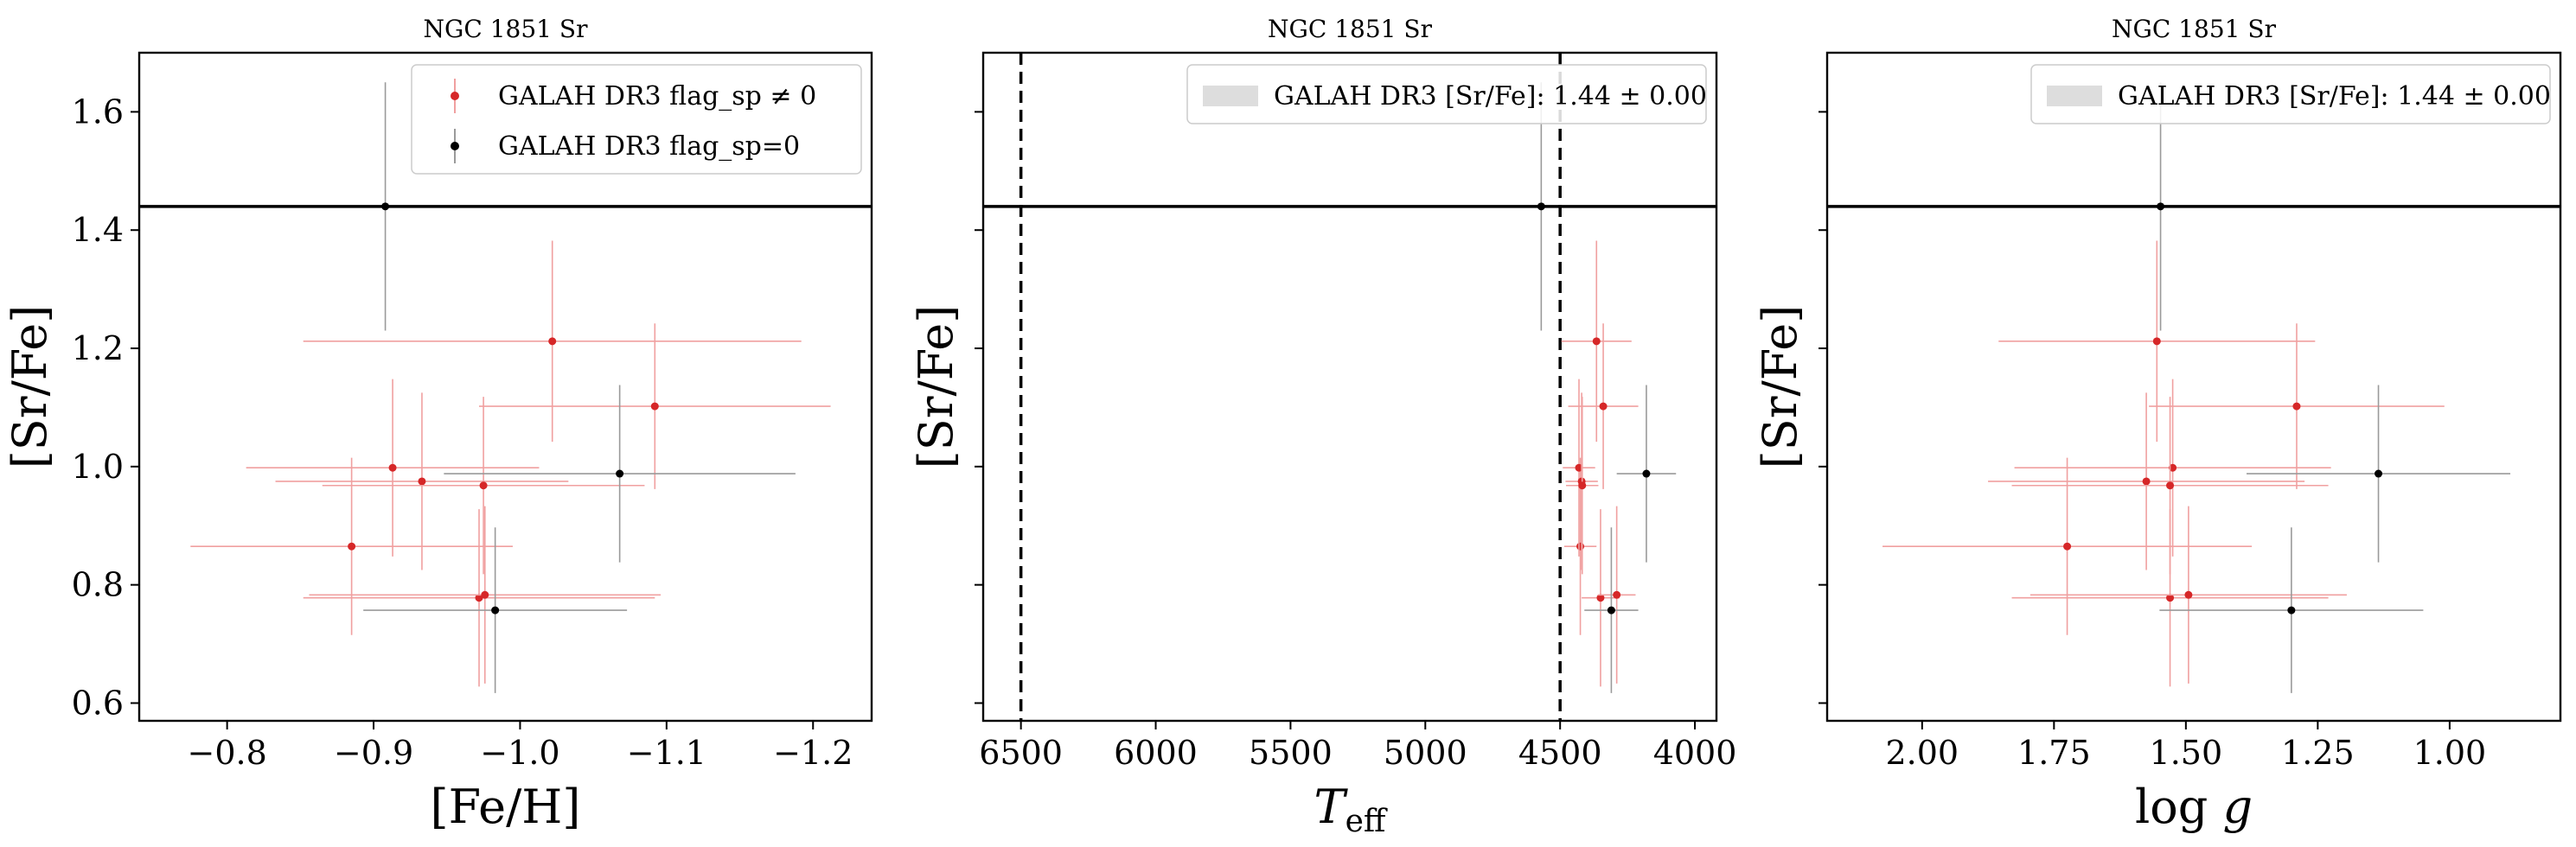 The image size is (2576, 847). Describe the element at coordinates (1426, 753) in the screenshot. I see `x-tick-label: 5000` at that location.